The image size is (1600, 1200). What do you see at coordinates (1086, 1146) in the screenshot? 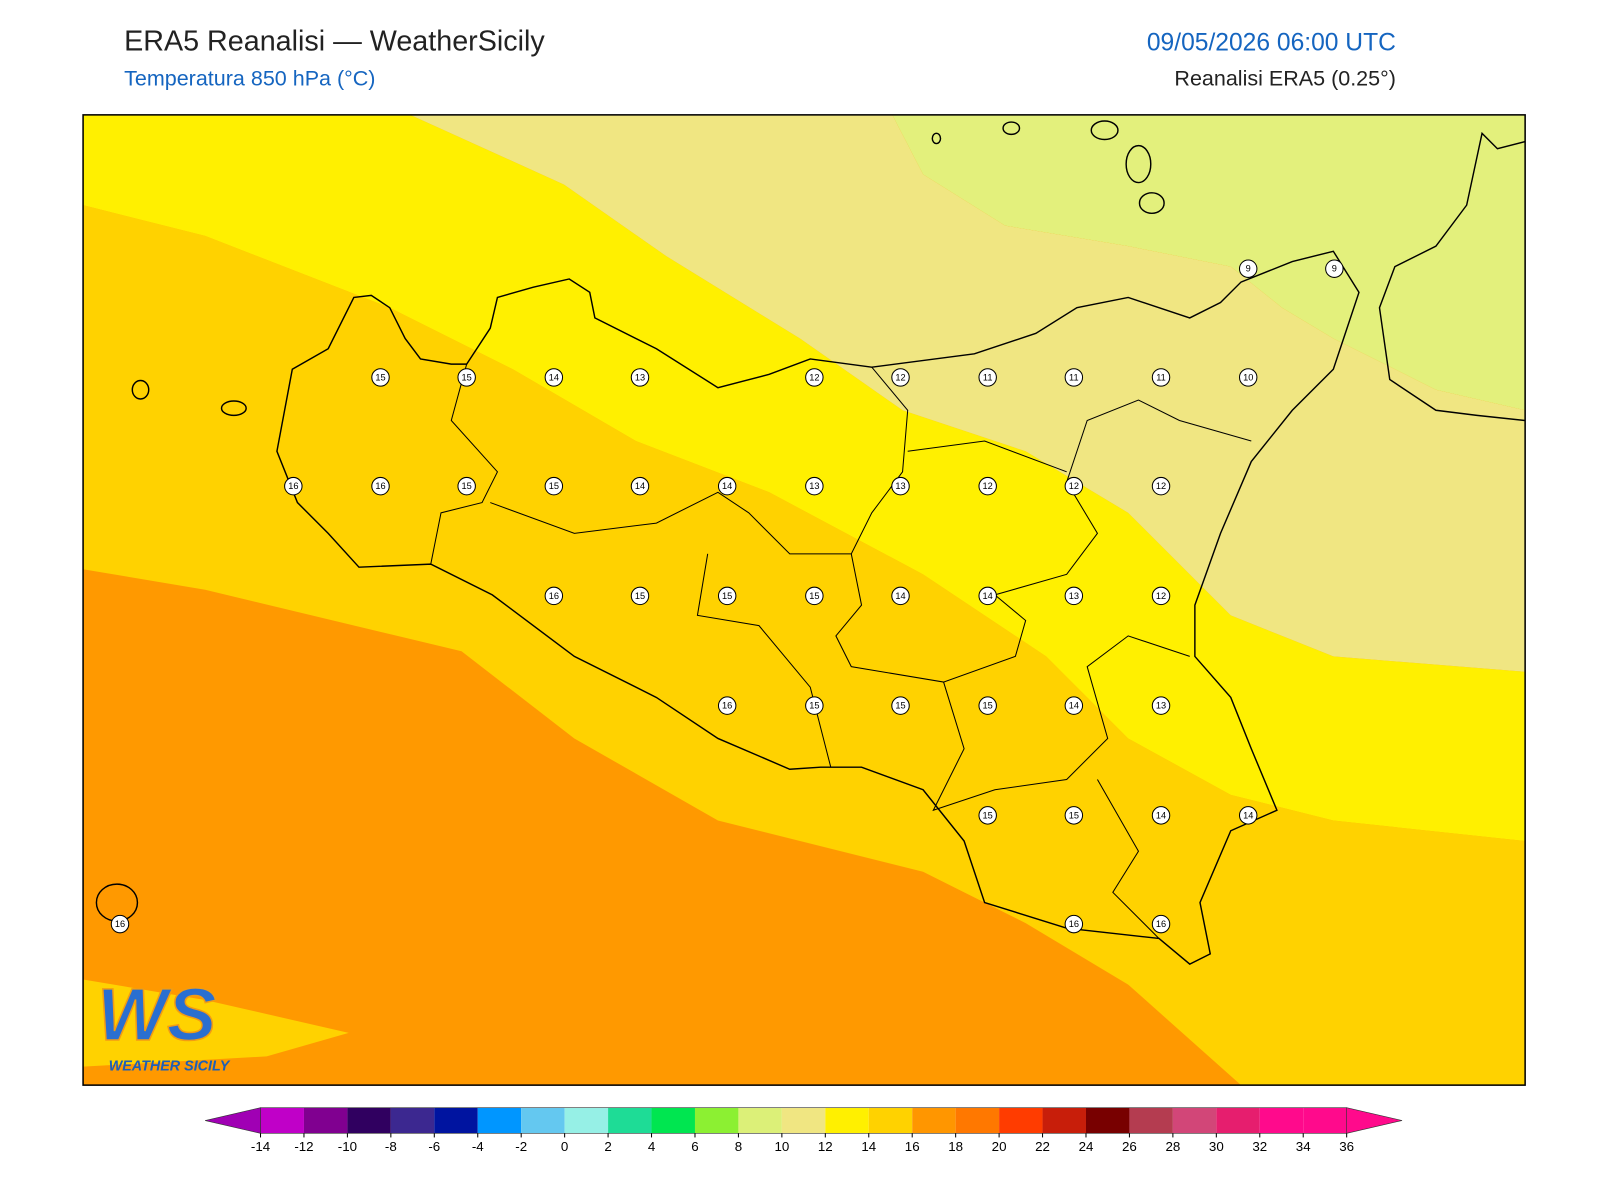
I see `colorbar-tick-label: 24` at bounding box center [1086, 1146].